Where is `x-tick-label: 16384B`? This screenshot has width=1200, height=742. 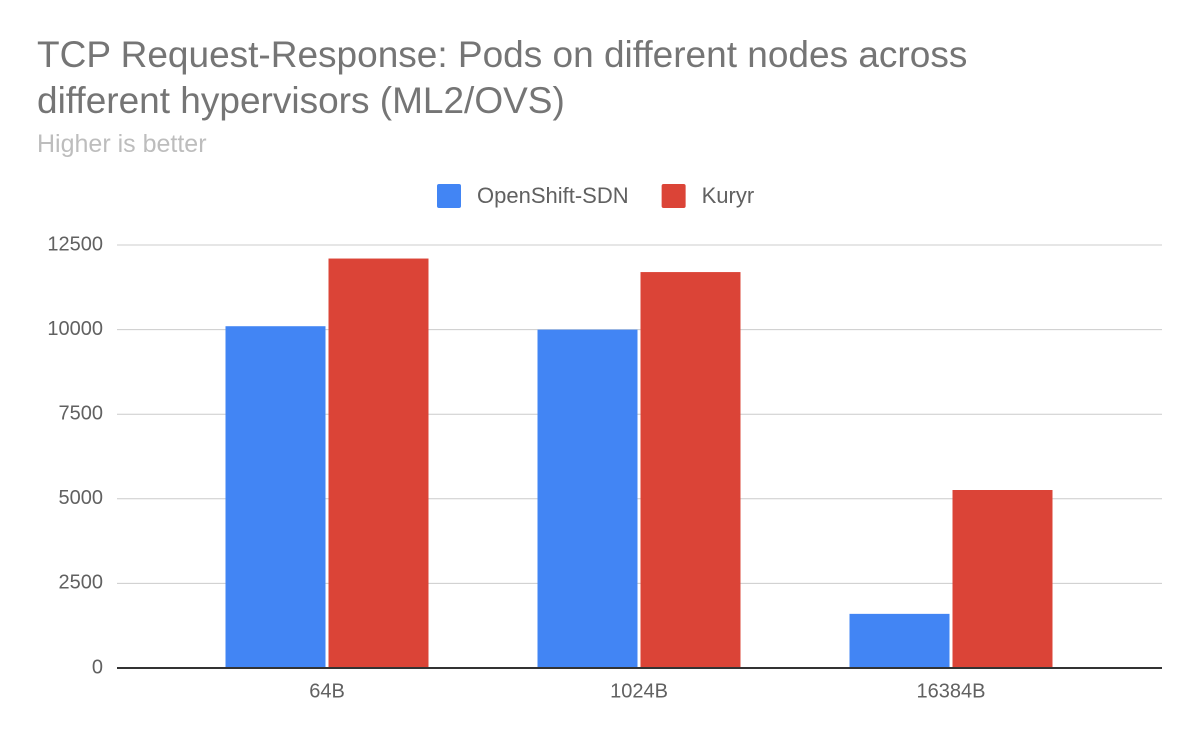 x-tick-label: 16384B is located at coordinates (951, 691).